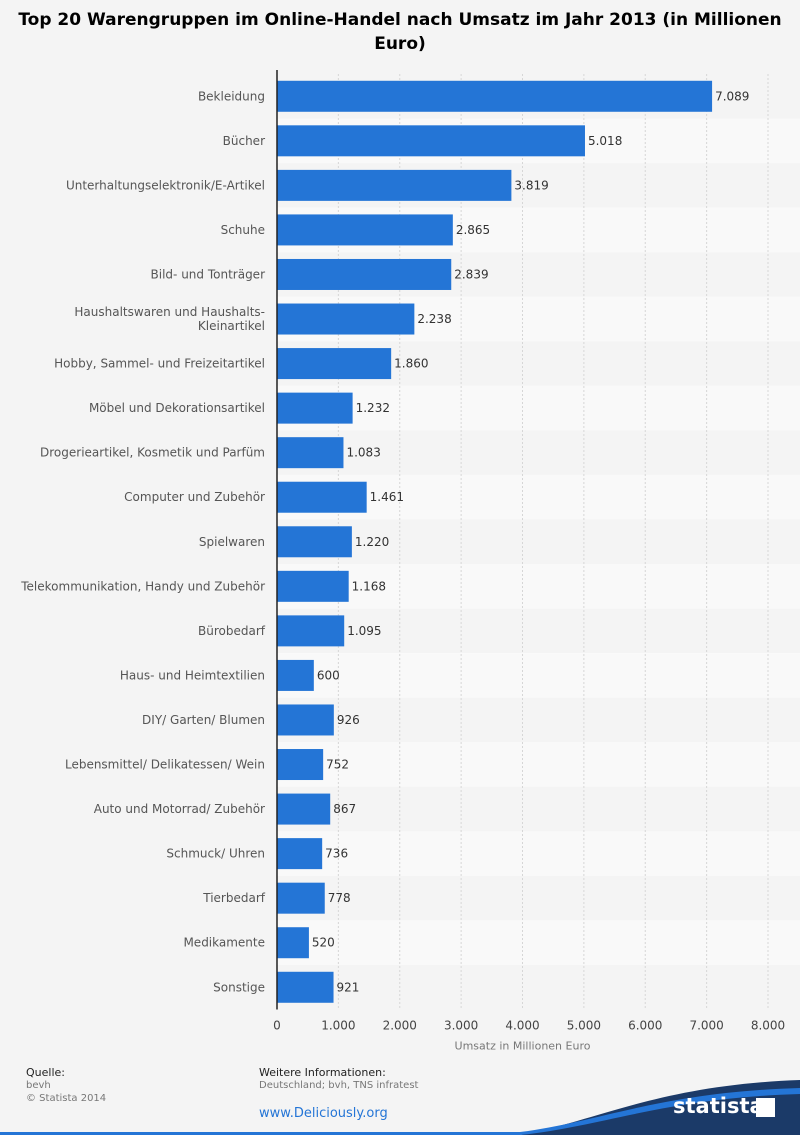 The image size is (800, 1135). I want to click on value-label: 926, so click(348, 720).